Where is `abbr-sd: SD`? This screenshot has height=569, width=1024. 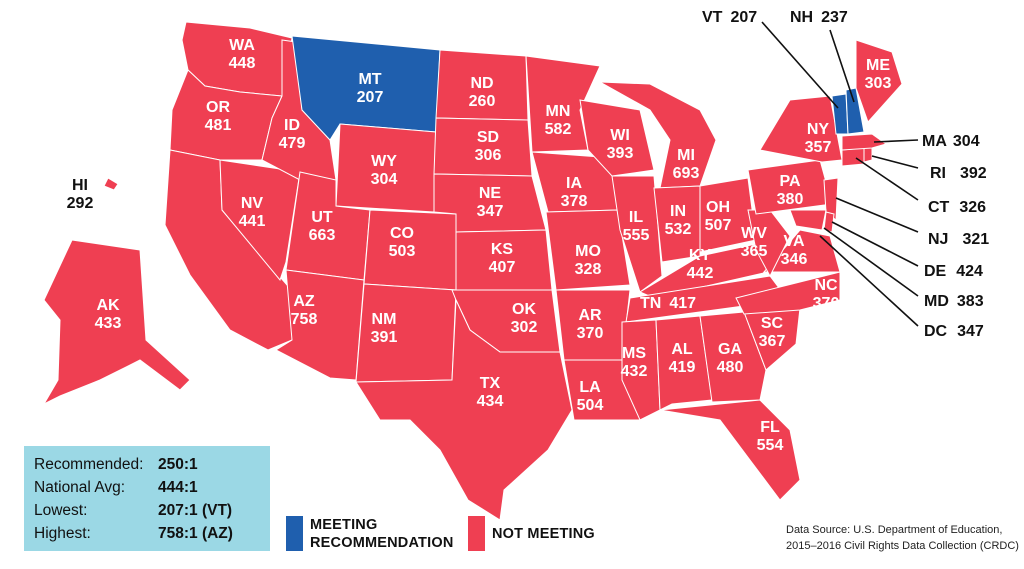
abbr-sd: SD is located at coordinates (488, 137).